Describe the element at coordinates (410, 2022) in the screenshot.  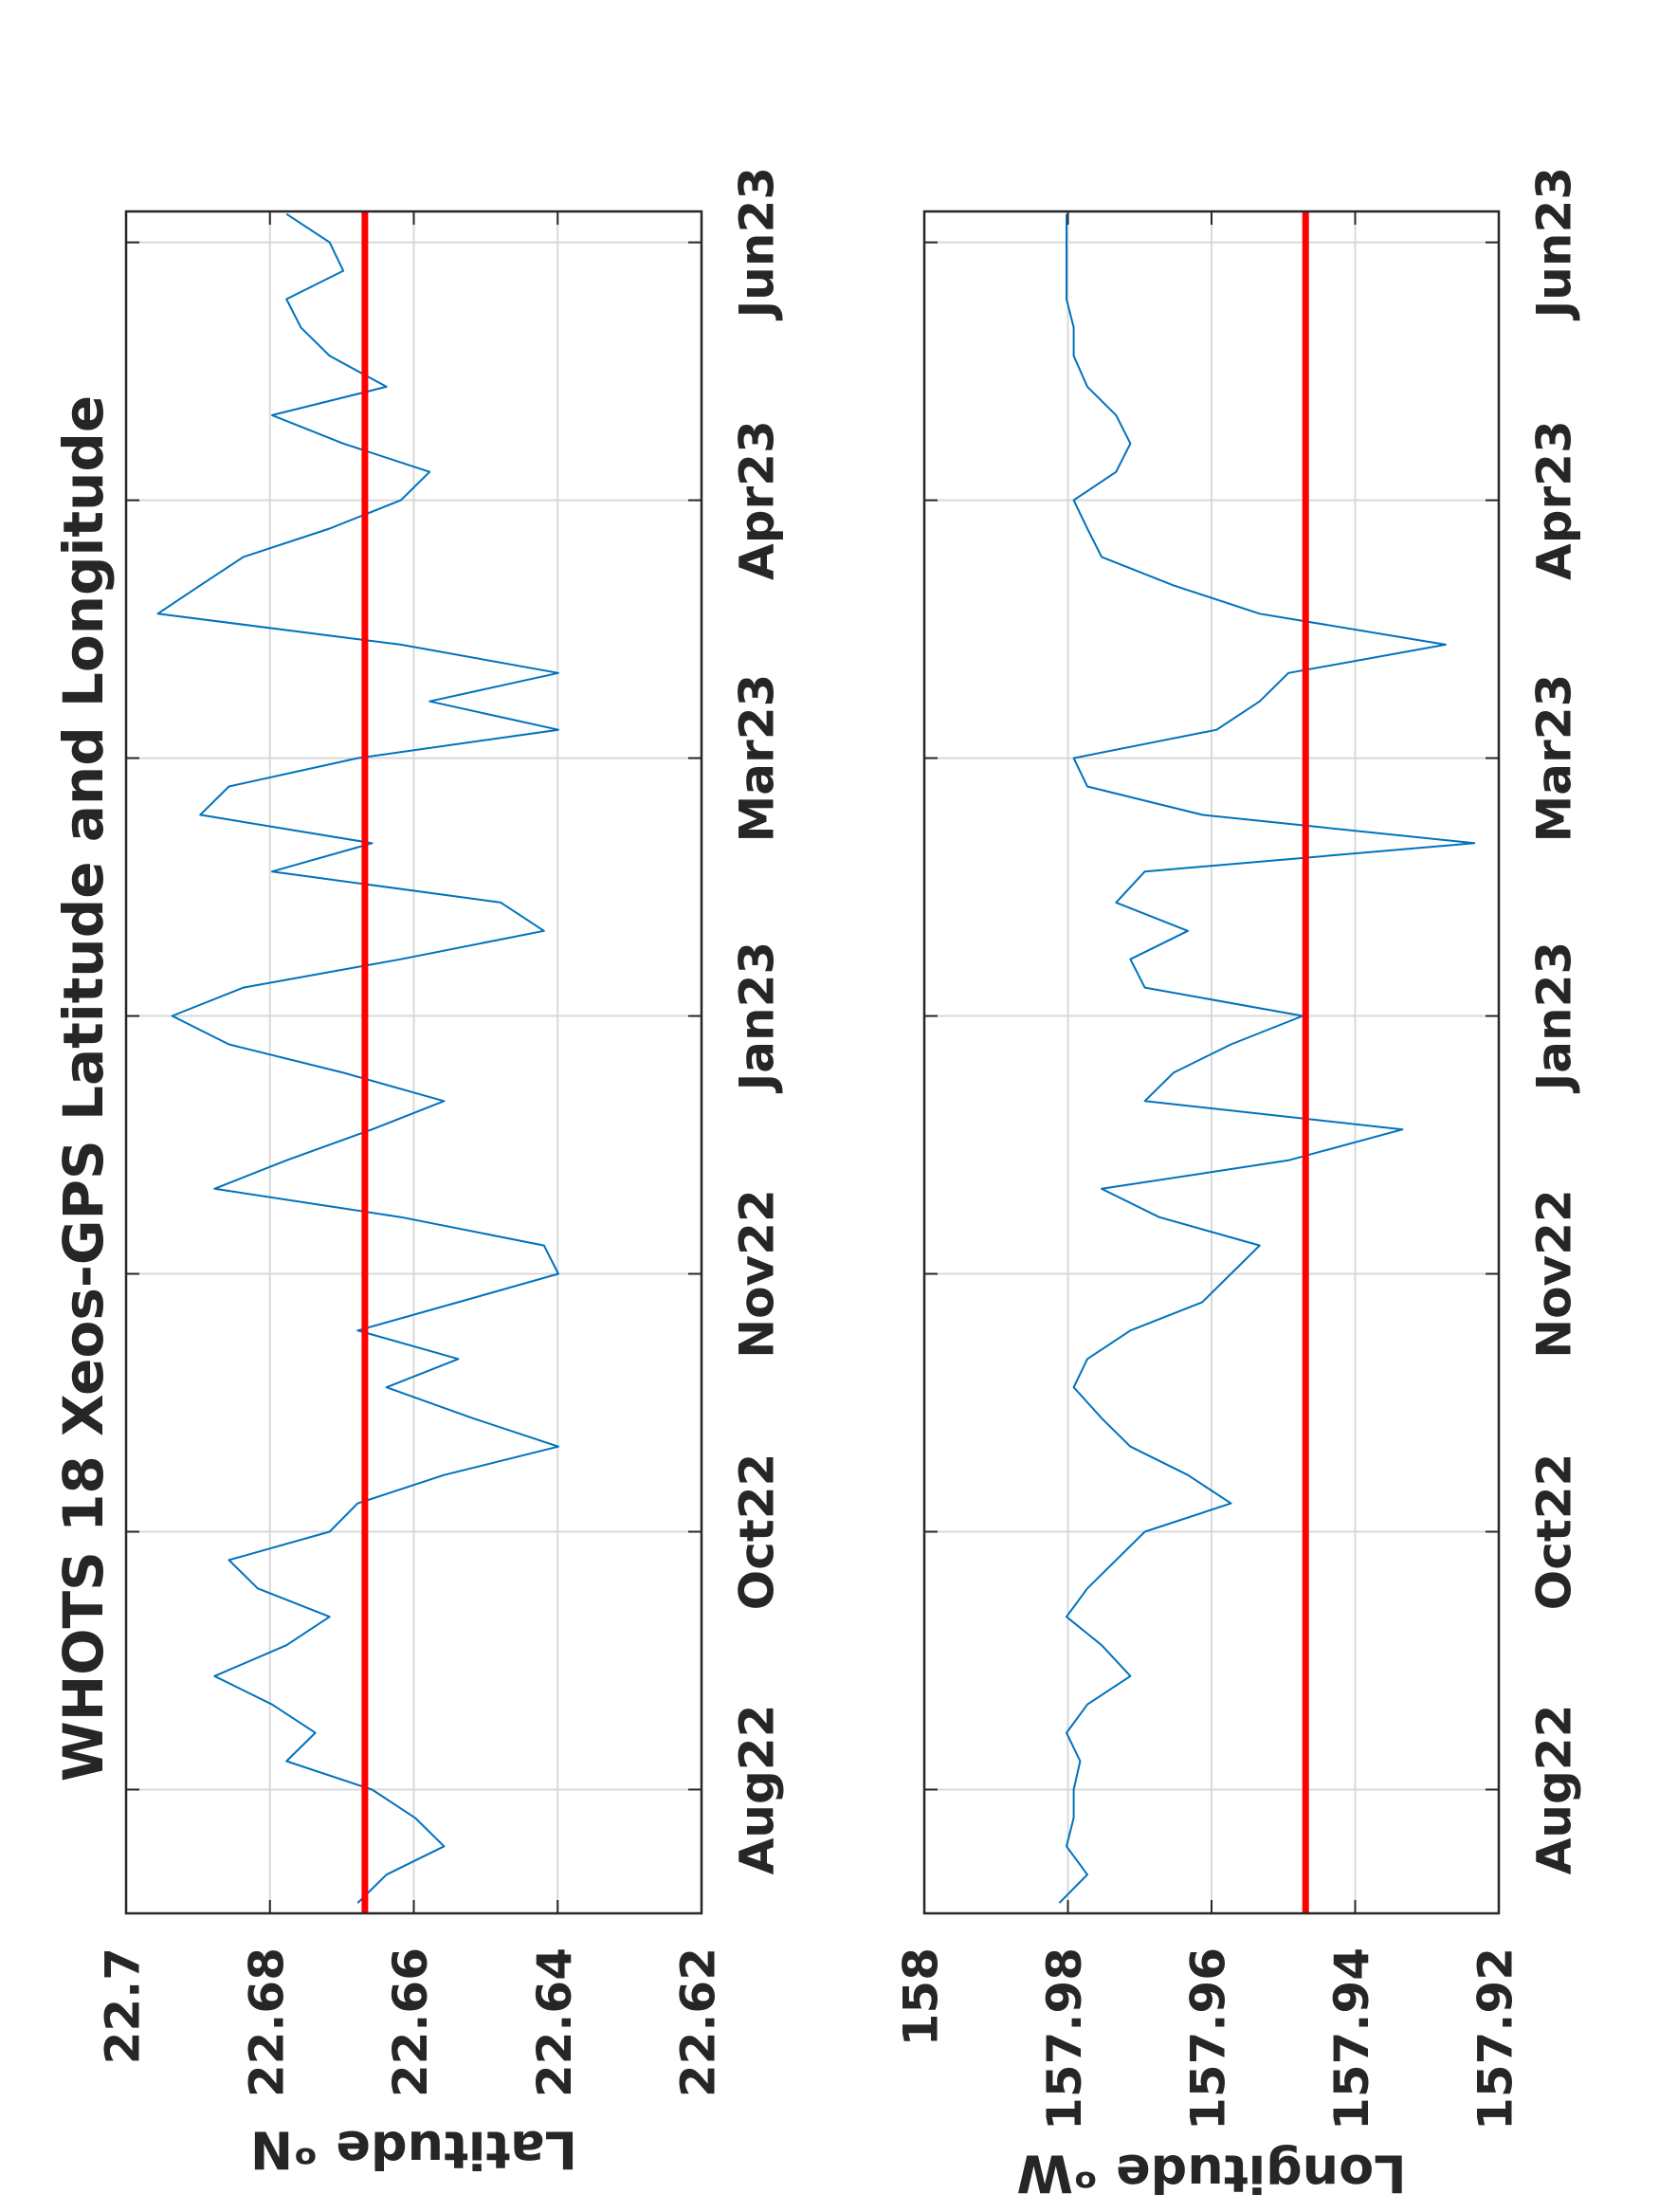
I see `y-tick-label: 22.66` at that location.